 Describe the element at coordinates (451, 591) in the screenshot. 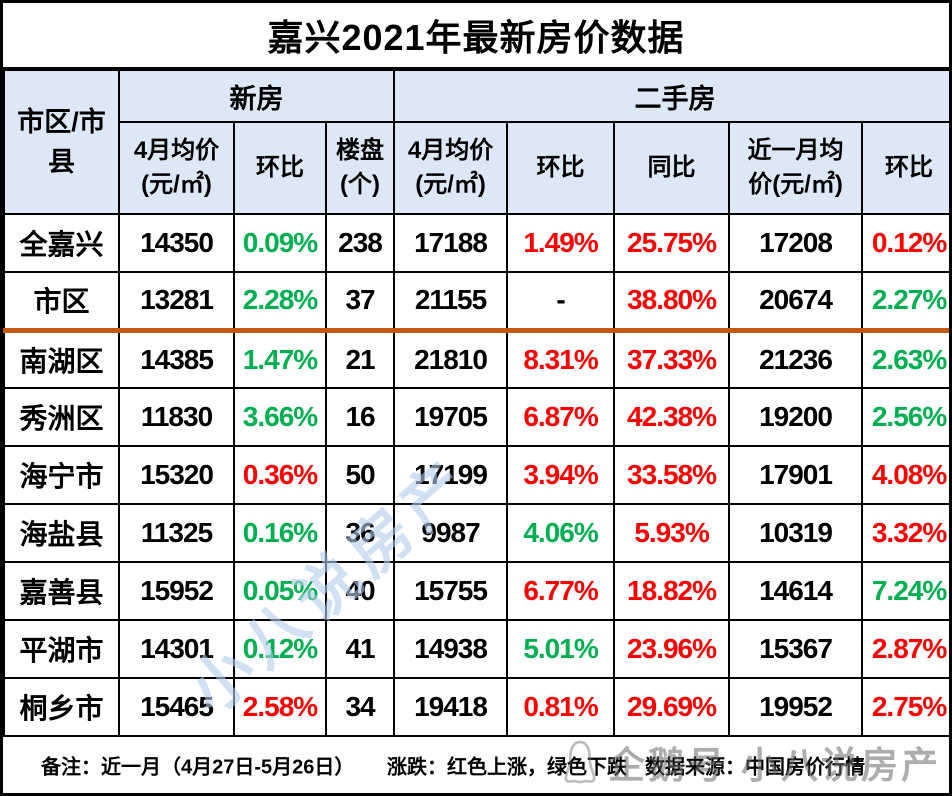

I see `value-cell: 15755` at that location.